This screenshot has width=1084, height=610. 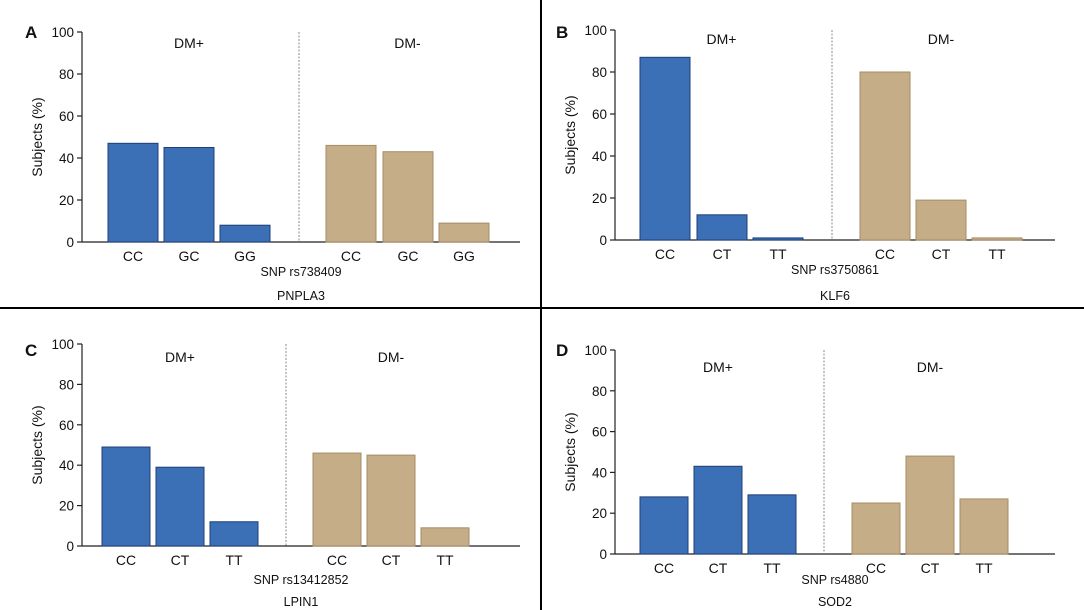 What do you see at coordinates (835, 296) in the screenshot?
I see `gene-label: KLF6` at bounding box center [835, 296].